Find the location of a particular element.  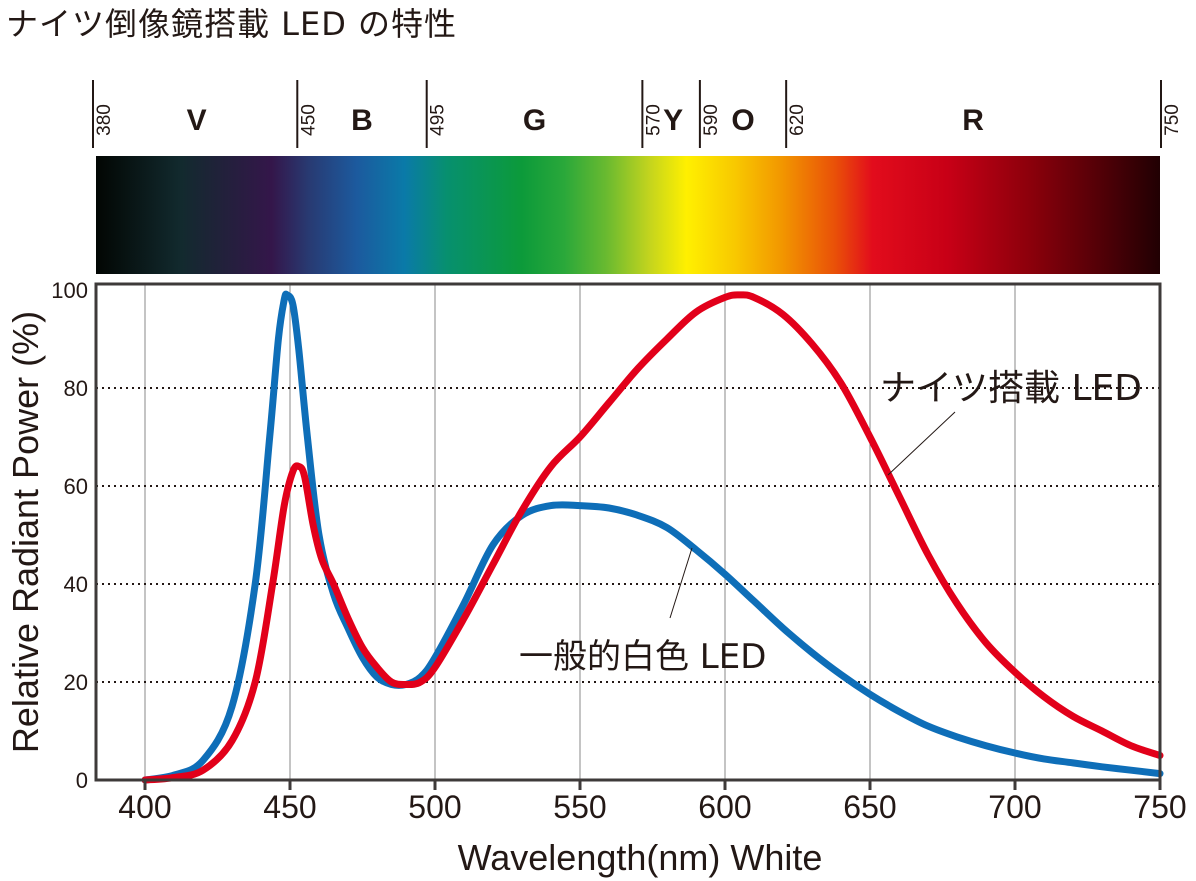

band-boundary-label: 590 is located at coordinates (711, 120).